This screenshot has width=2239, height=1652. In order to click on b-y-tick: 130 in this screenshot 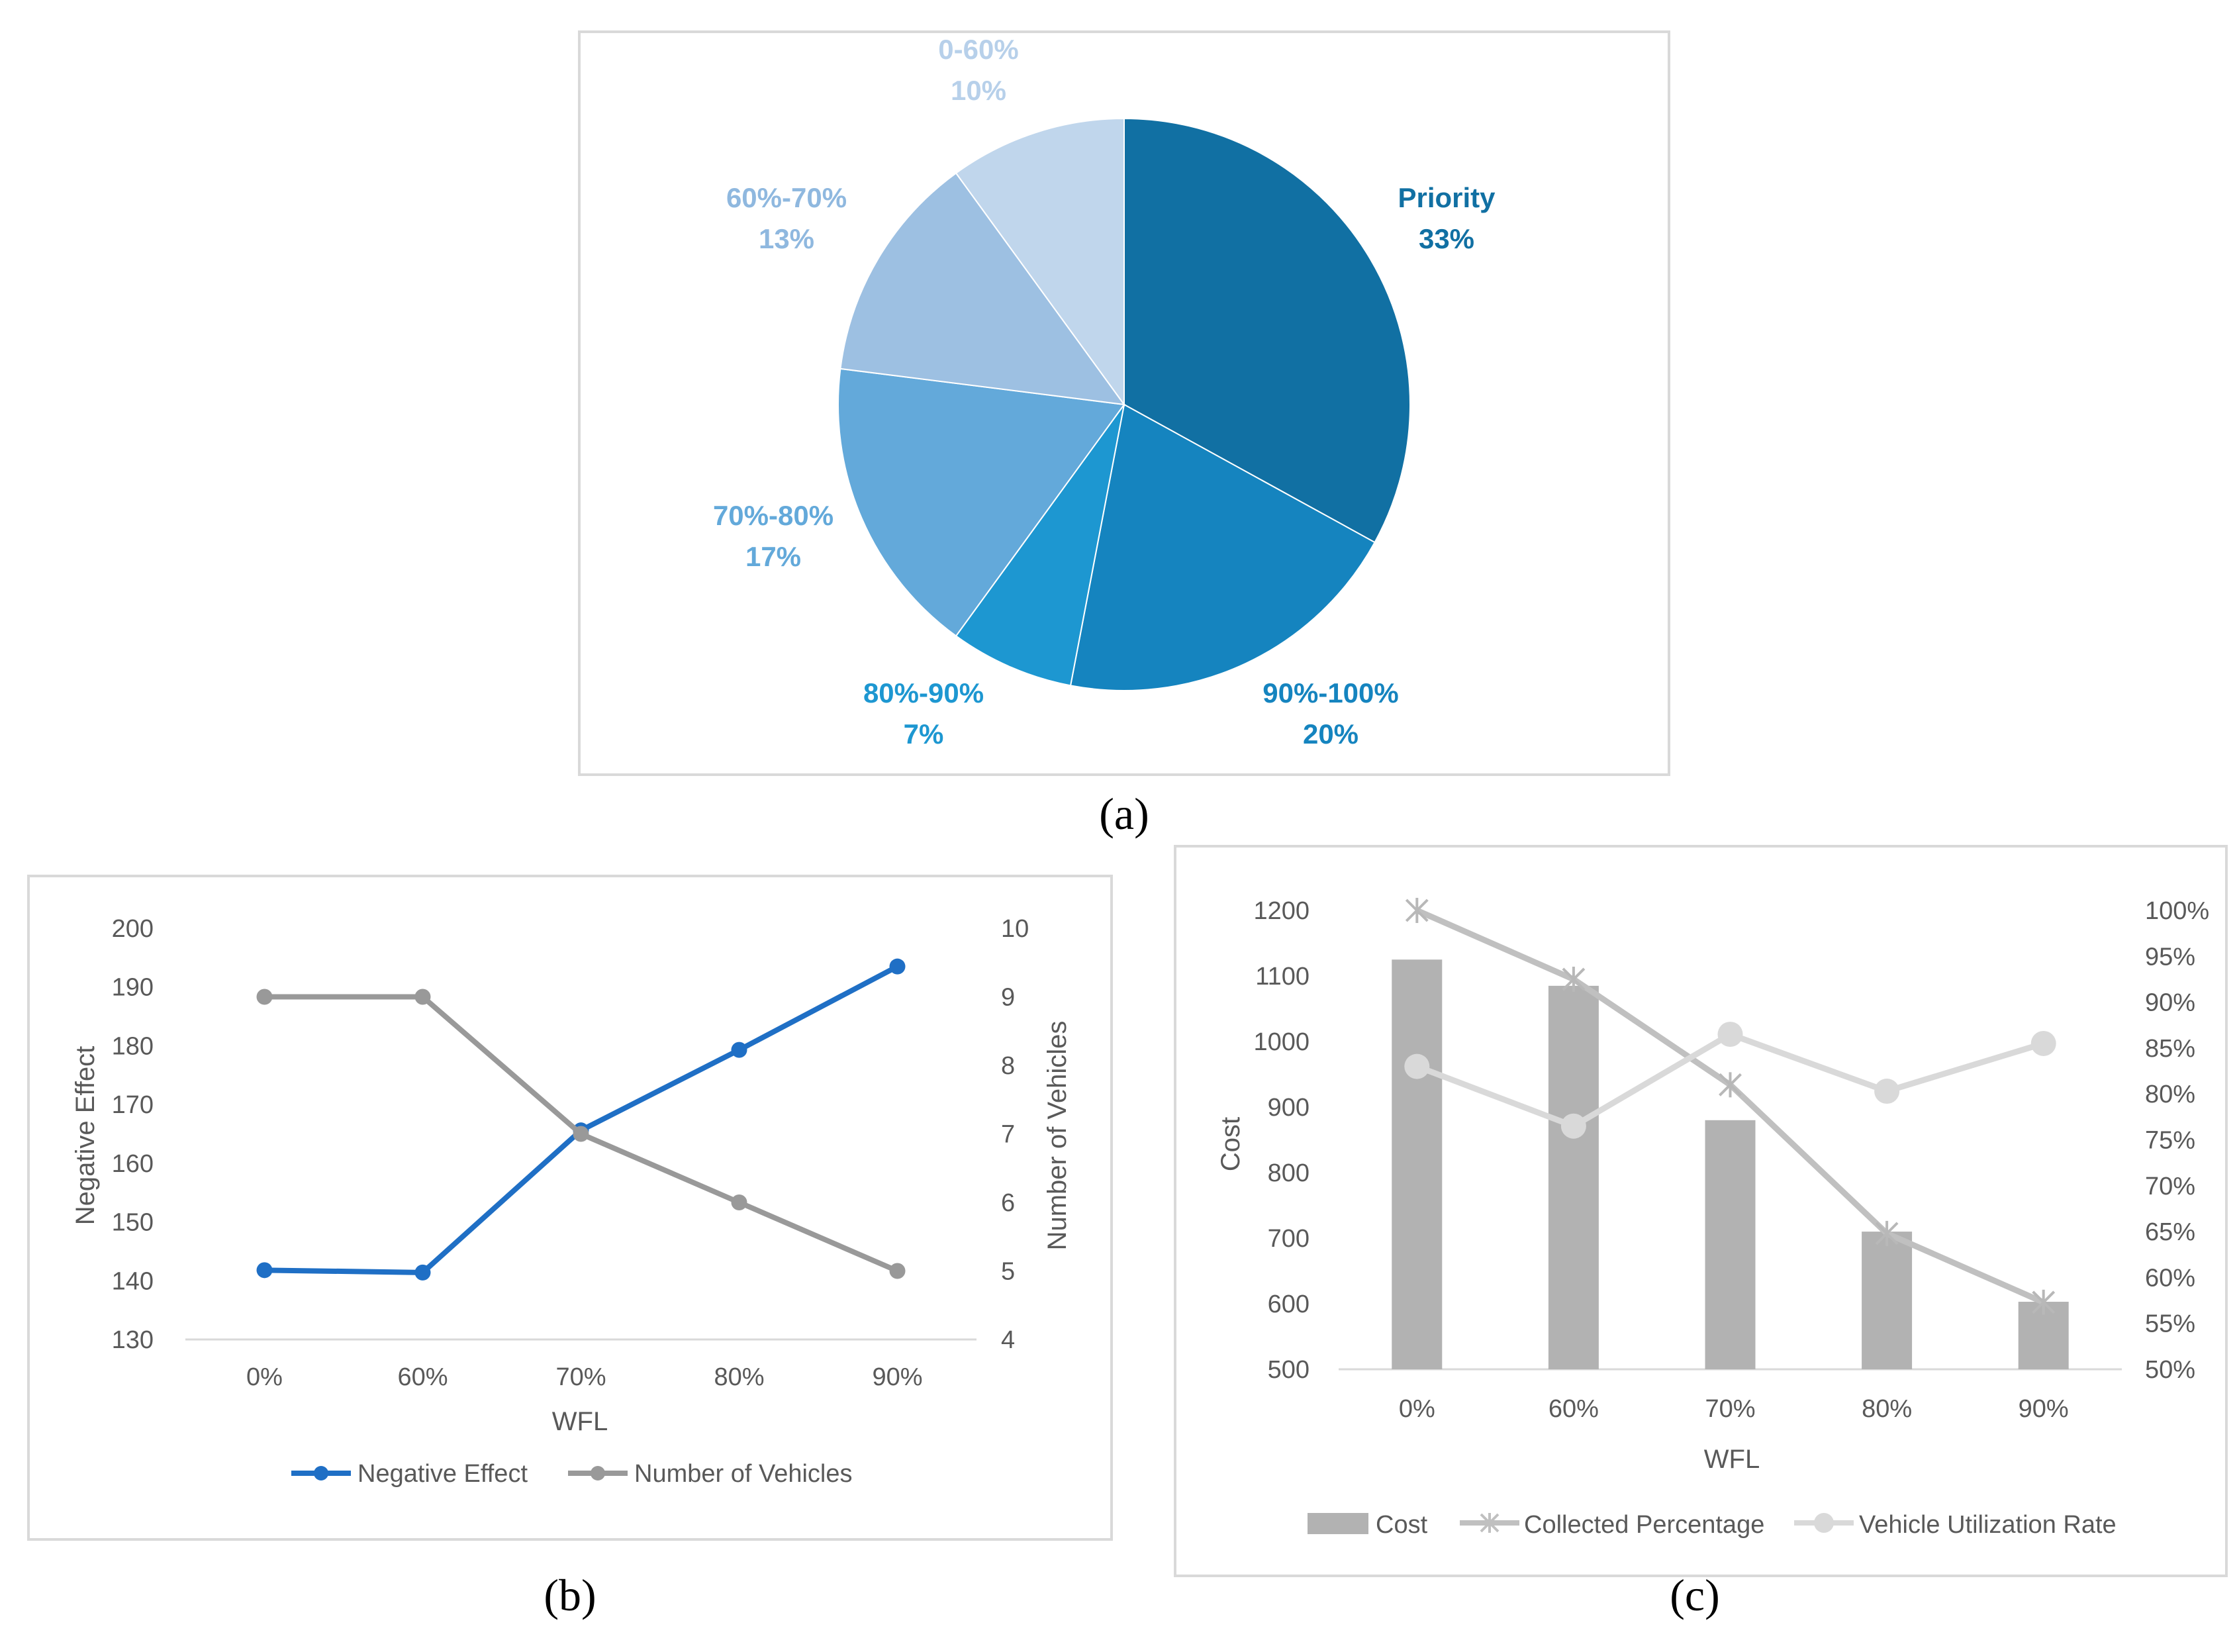, I will do `click(133, 1340)`.